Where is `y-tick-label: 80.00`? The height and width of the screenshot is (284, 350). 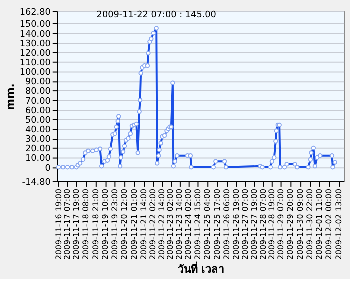
y-tick-label: 80.00 is located at coordinates (38, 92).